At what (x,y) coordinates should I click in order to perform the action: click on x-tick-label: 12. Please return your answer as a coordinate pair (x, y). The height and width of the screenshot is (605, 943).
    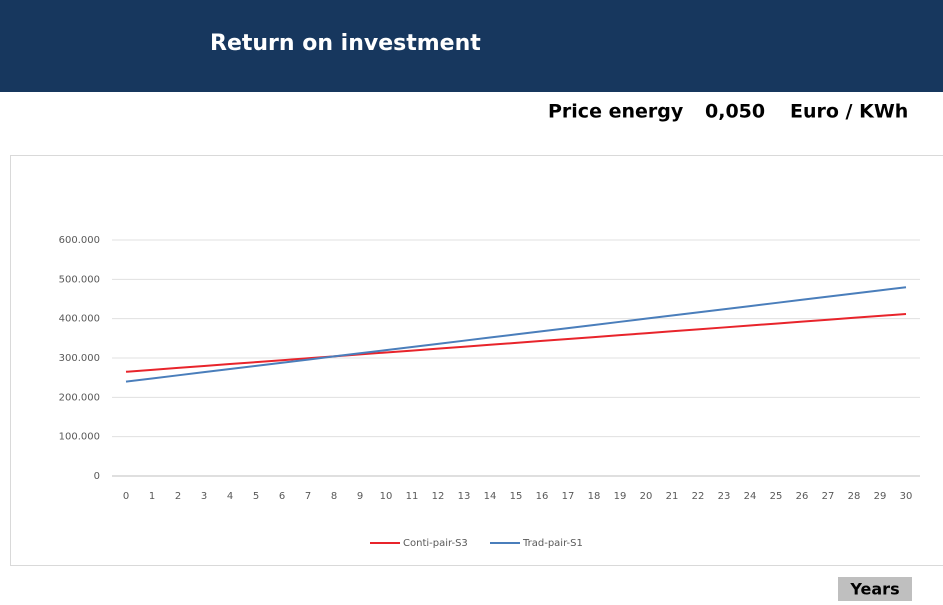
    Looking at the image, I should click on (438, 496).